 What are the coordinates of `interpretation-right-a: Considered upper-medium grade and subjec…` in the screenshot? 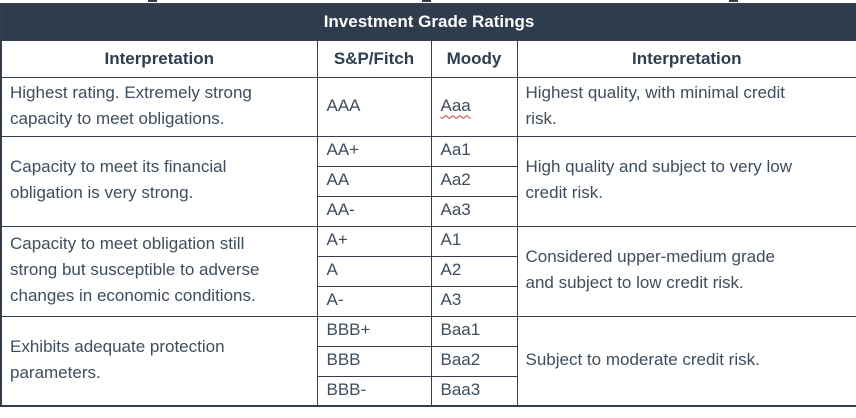 It's located at (686, 271).